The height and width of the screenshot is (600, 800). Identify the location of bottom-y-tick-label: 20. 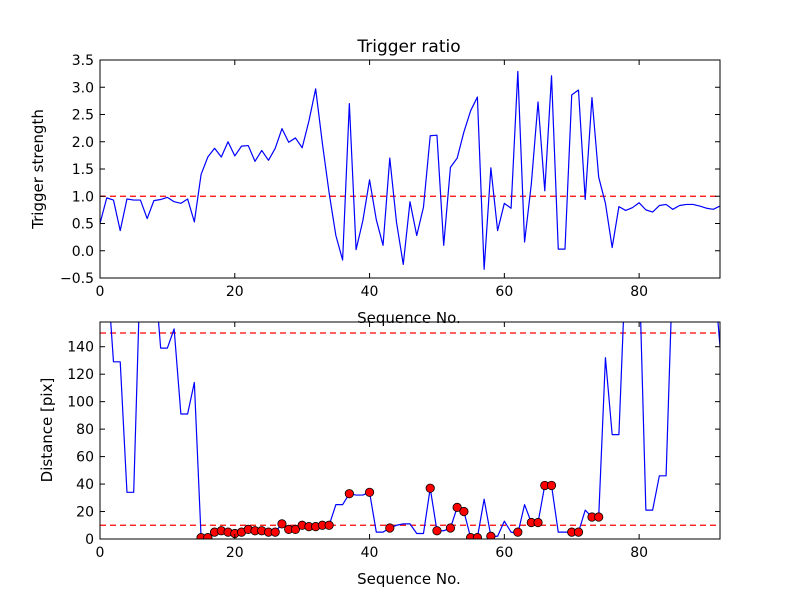
(85, 513).